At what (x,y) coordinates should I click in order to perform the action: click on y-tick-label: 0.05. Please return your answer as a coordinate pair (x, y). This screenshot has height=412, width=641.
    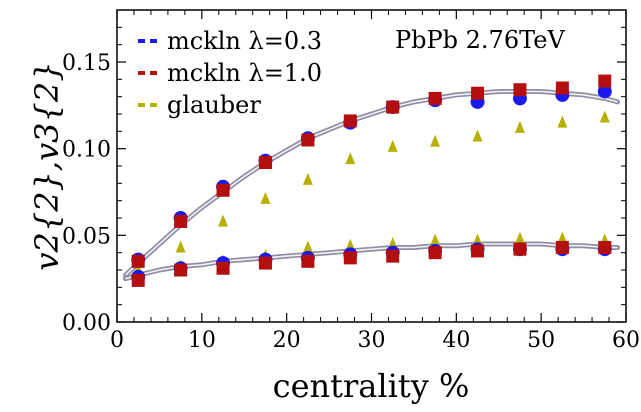
    Looking at the image, I should click on (86, 236).